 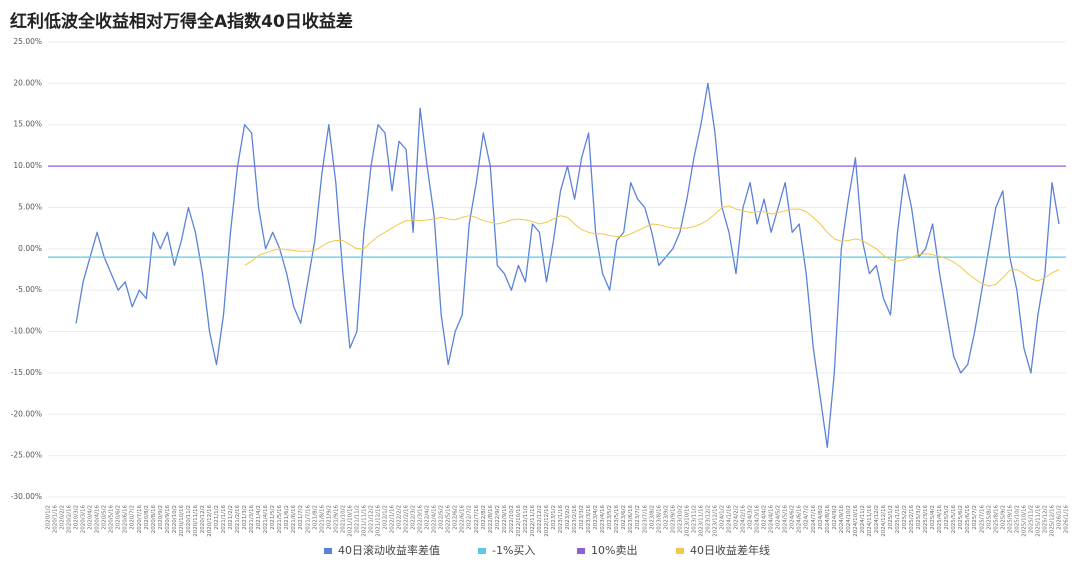 I want to click on x-tick-label: 2020/1/16, so click(x=56, y=519).